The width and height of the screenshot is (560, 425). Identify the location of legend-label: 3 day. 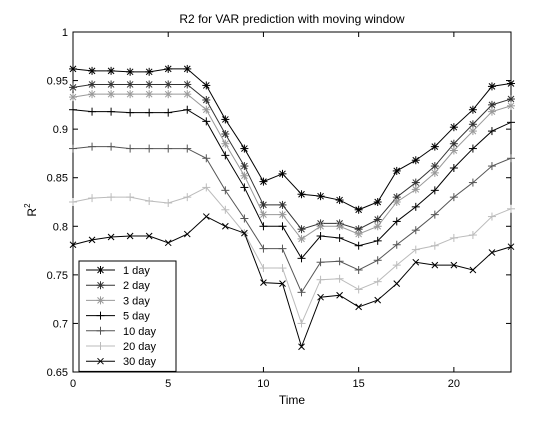
(136, 301).